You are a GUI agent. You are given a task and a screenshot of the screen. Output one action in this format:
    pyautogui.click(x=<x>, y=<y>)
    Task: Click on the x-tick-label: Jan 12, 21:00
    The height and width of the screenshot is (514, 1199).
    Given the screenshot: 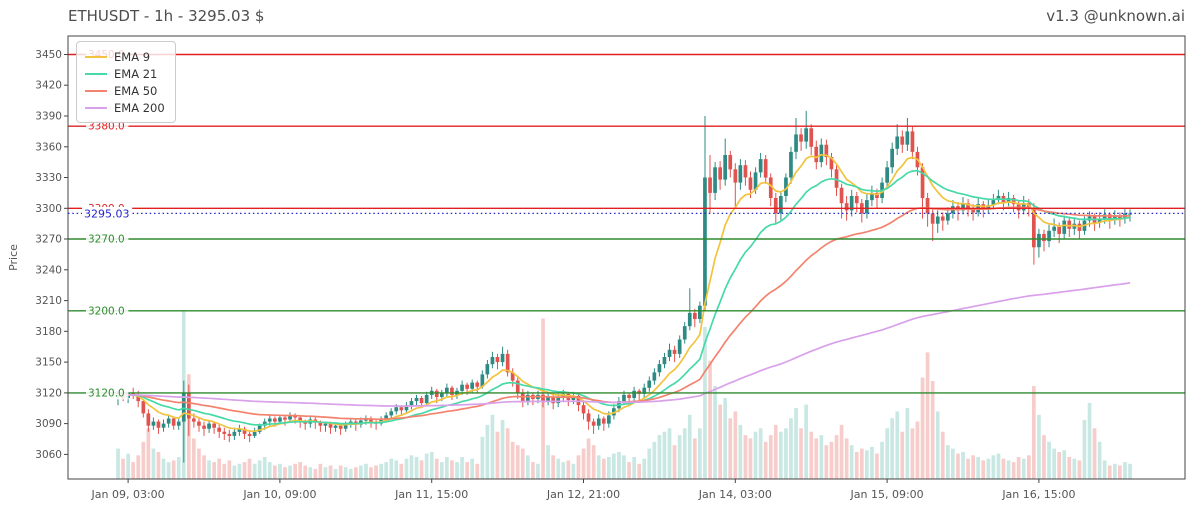 What is the action you would take?
    pyautogui.click(x=583, y=494)
    